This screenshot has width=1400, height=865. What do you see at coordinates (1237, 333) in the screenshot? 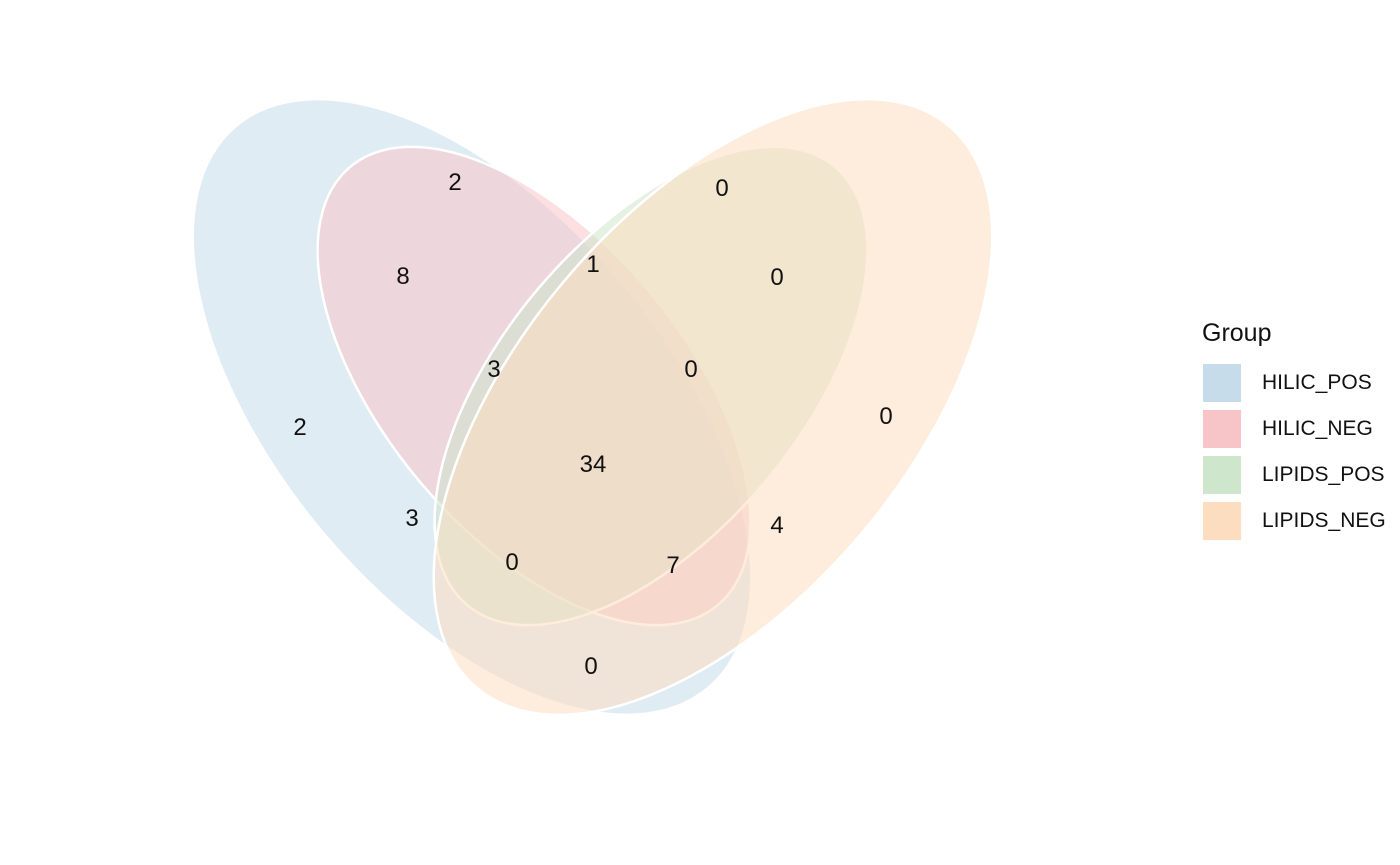
I see `legend-title: Group` at bounding box center [1237, 333].